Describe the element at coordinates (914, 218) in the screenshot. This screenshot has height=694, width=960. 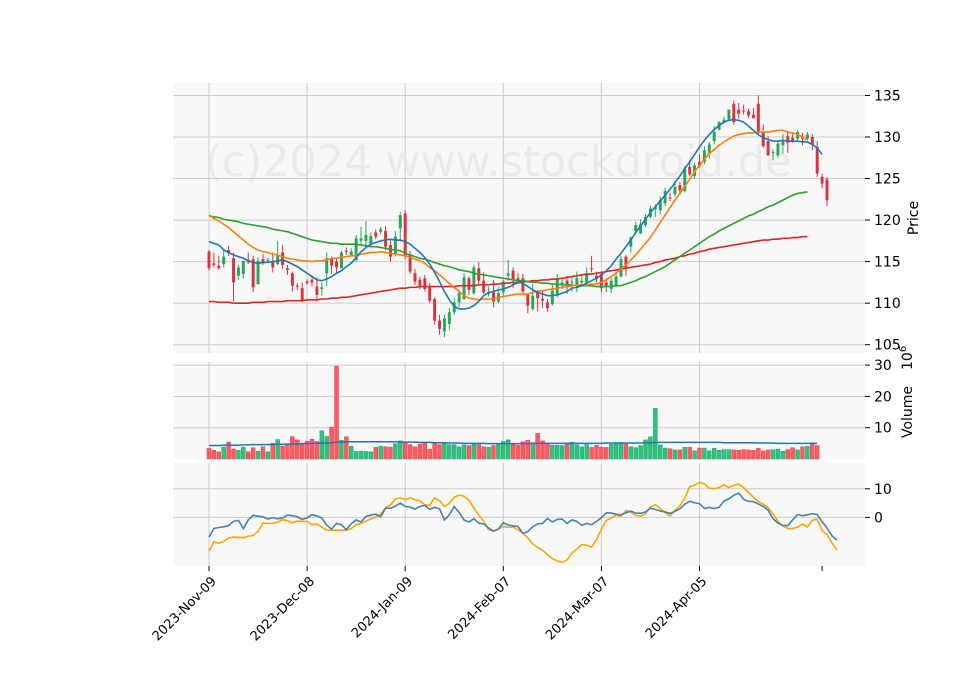
I see `price-axis-label: Price` at that location.